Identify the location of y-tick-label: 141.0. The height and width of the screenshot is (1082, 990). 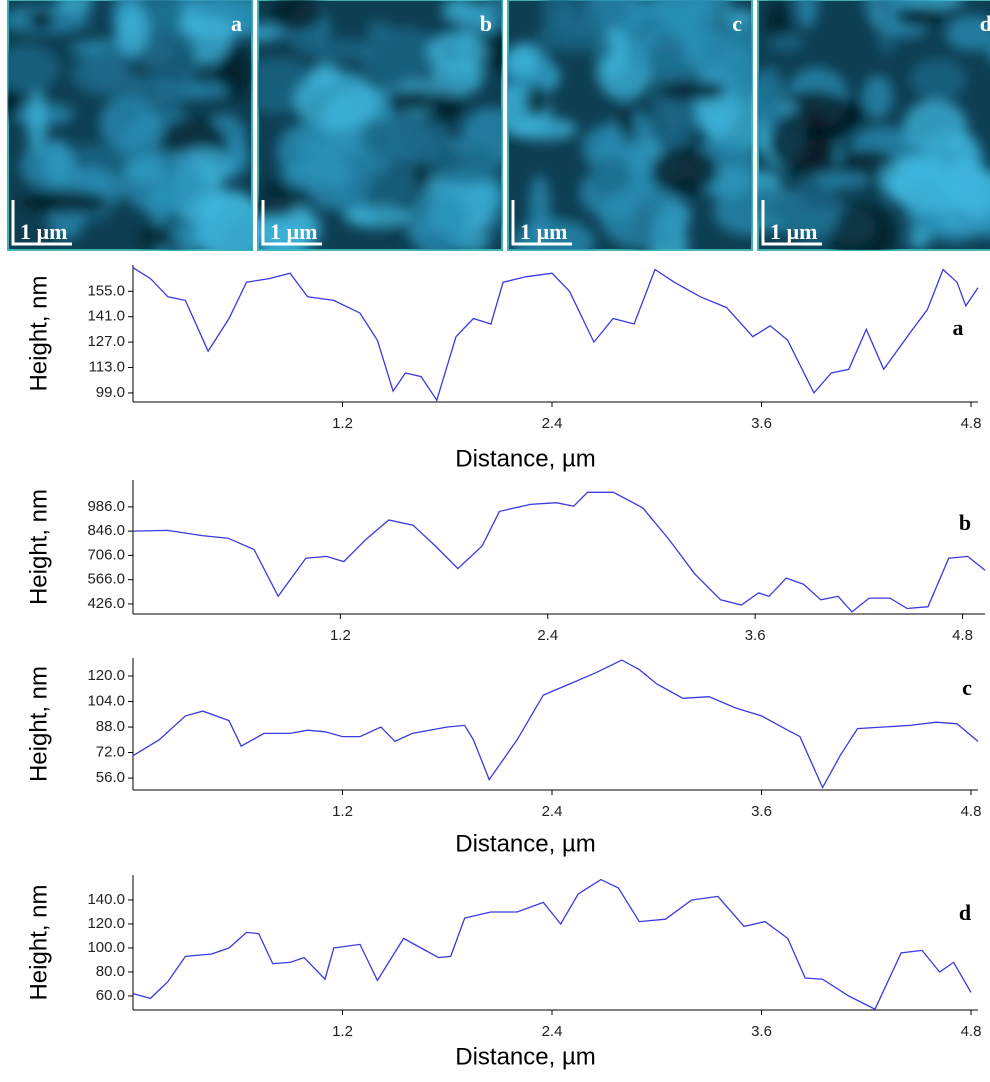
(106, 316).